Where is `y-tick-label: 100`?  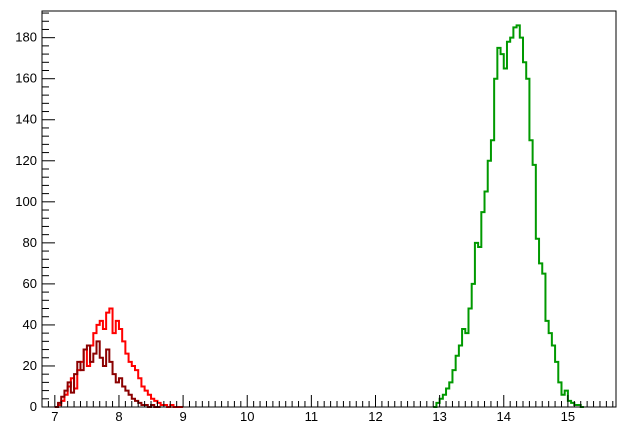
y-tick-label: 100 is located at coordinates (26, 201).